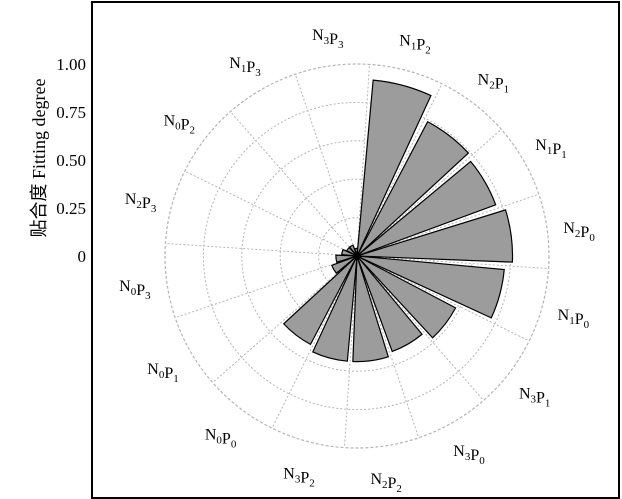  I want to click on y-axis-label: 贴合度 Fitting degree, so click(39, 158).